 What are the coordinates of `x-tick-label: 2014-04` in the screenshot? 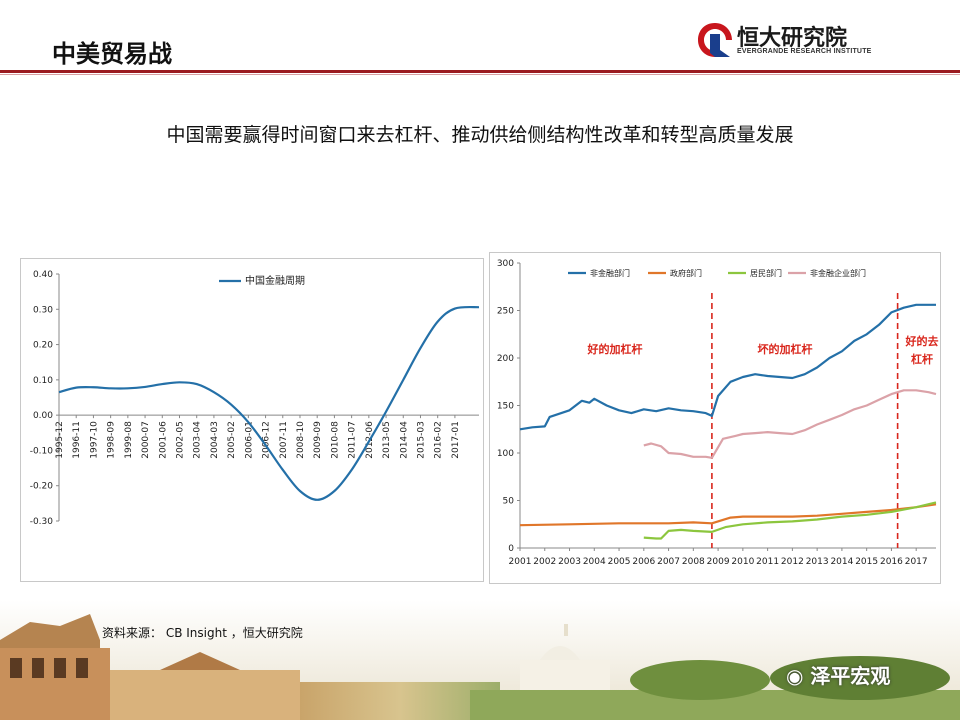 It's located at (404, 440).